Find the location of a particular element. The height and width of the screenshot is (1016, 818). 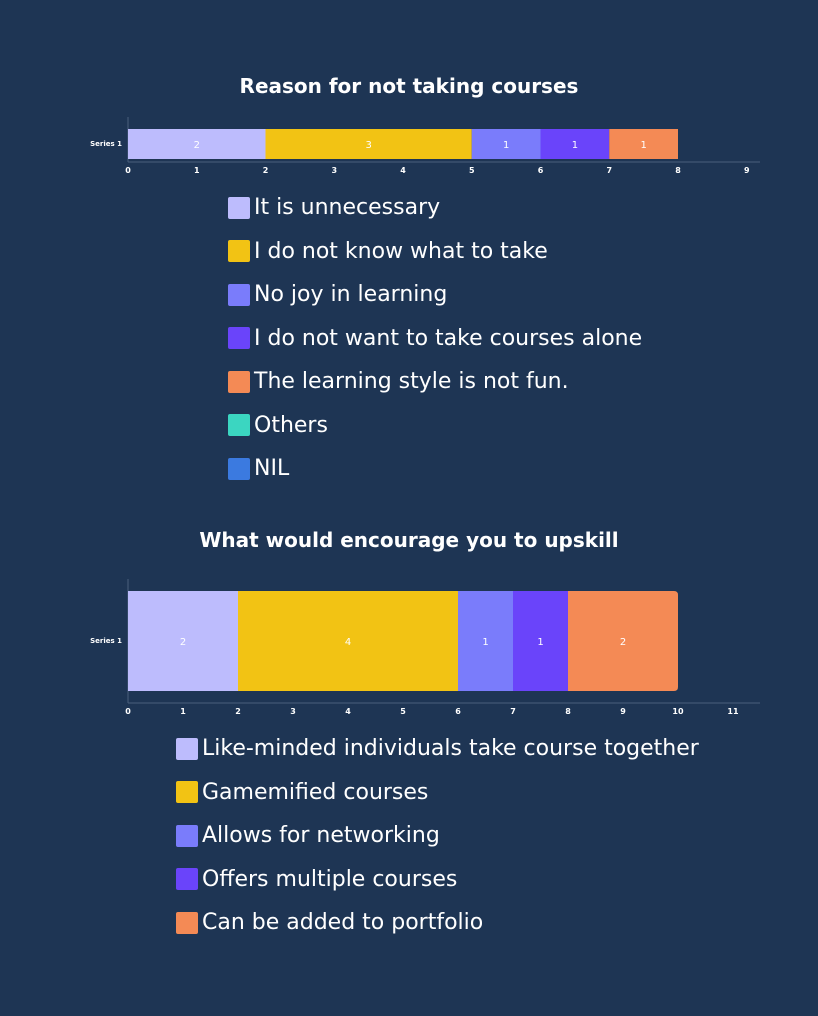

x-tick-label: 10 is located at coordinates (678, 711).